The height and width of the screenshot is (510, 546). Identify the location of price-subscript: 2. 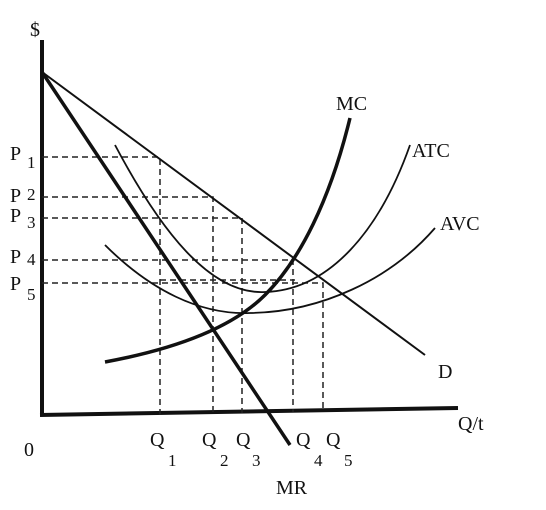
(31, 194).